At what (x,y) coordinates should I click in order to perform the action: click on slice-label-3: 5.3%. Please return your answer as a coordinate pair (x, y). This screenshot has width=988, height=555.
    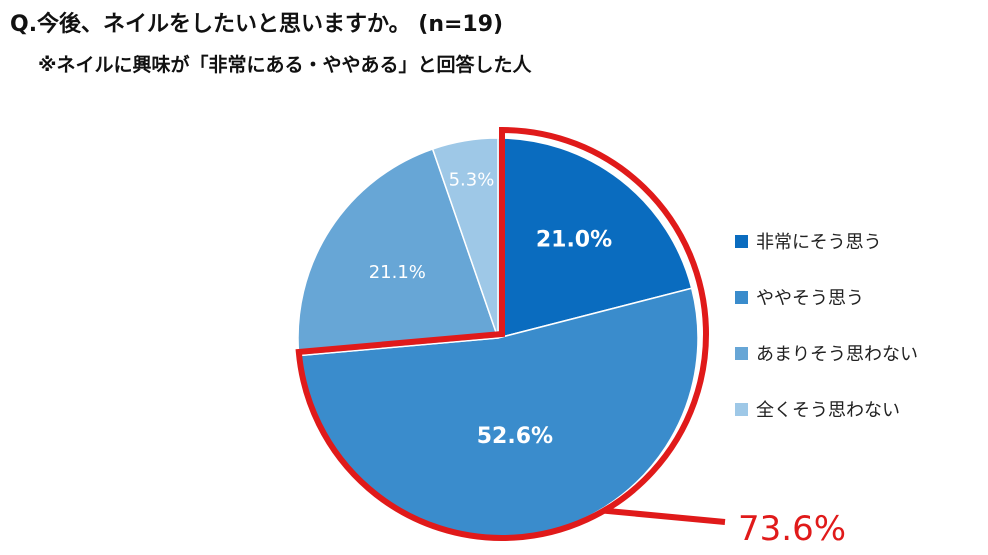
    Looking at the image, I should click on (472, 180).